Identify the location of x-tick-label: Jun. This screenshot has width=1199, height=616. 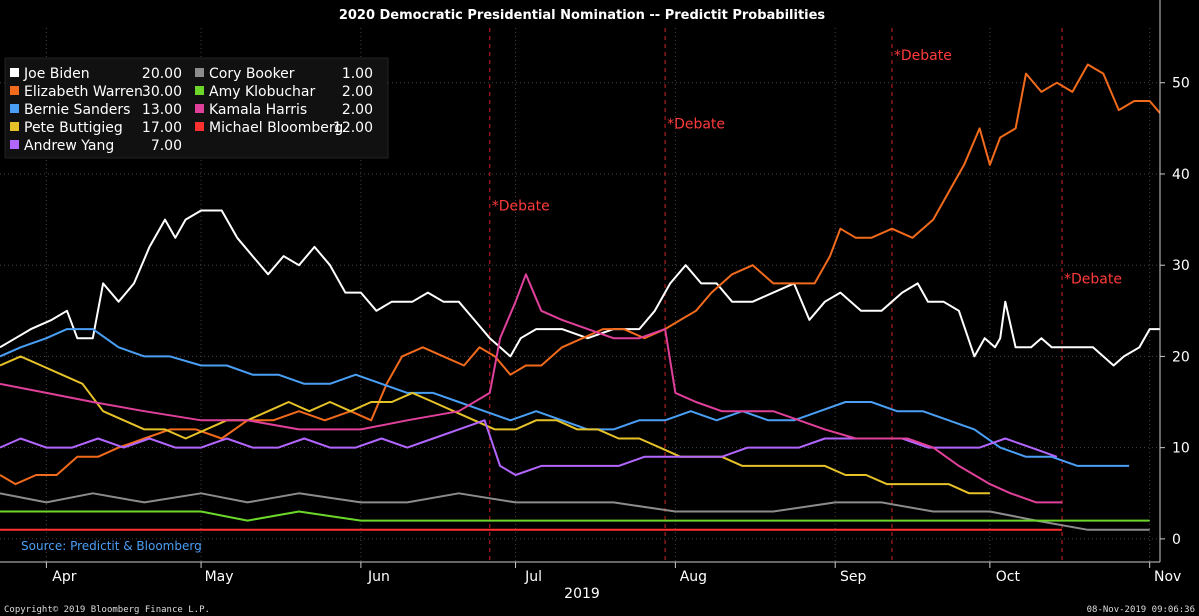
(378, 577).